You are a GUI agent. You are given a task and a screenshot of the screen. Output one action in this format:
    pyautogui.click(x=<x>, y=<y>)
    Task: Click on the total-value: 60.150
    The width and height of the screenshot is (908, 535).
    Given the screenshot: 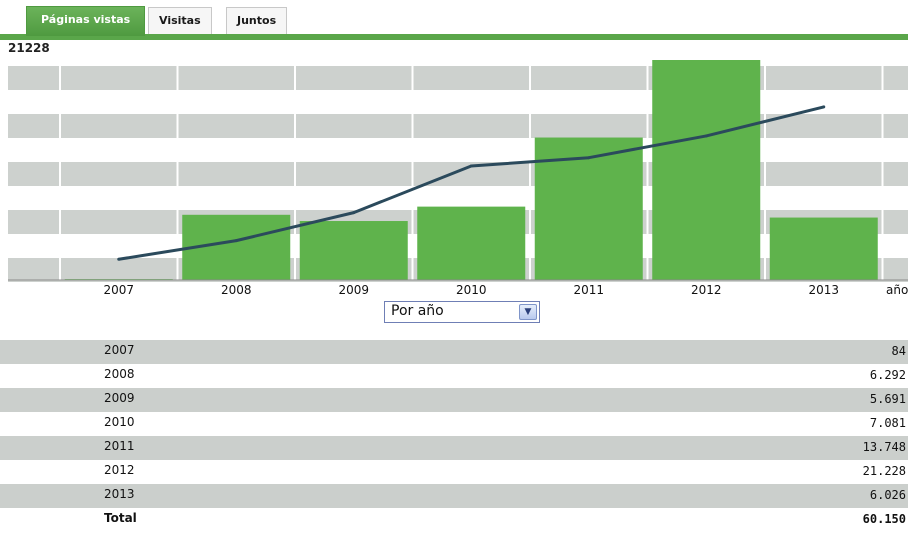 What is the action you would take?
    pyautogui.click(x=884, y=519)
    